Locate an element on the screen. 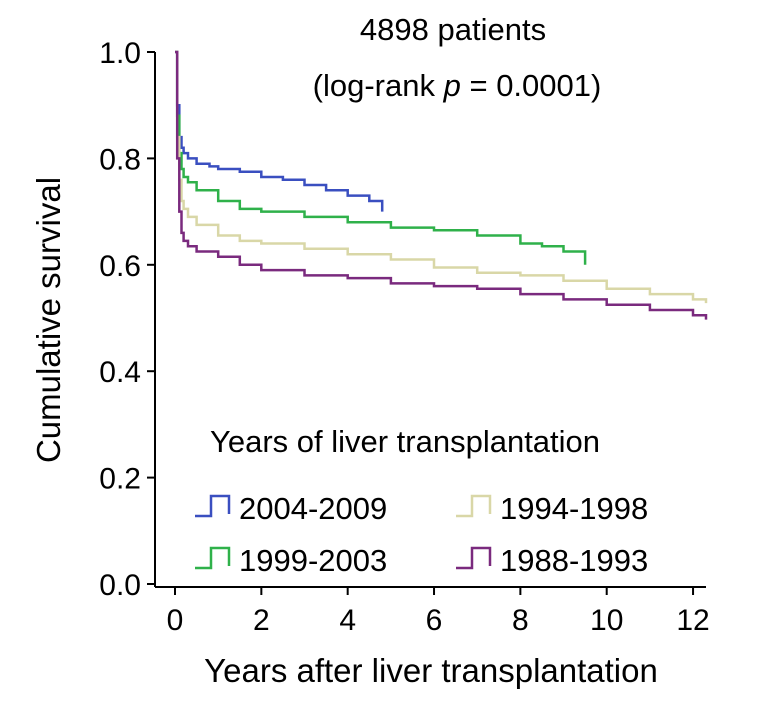 The image size is (759, 723). legend-label-1999-2003: 1999-2003 is located at coordinates (313, 560).